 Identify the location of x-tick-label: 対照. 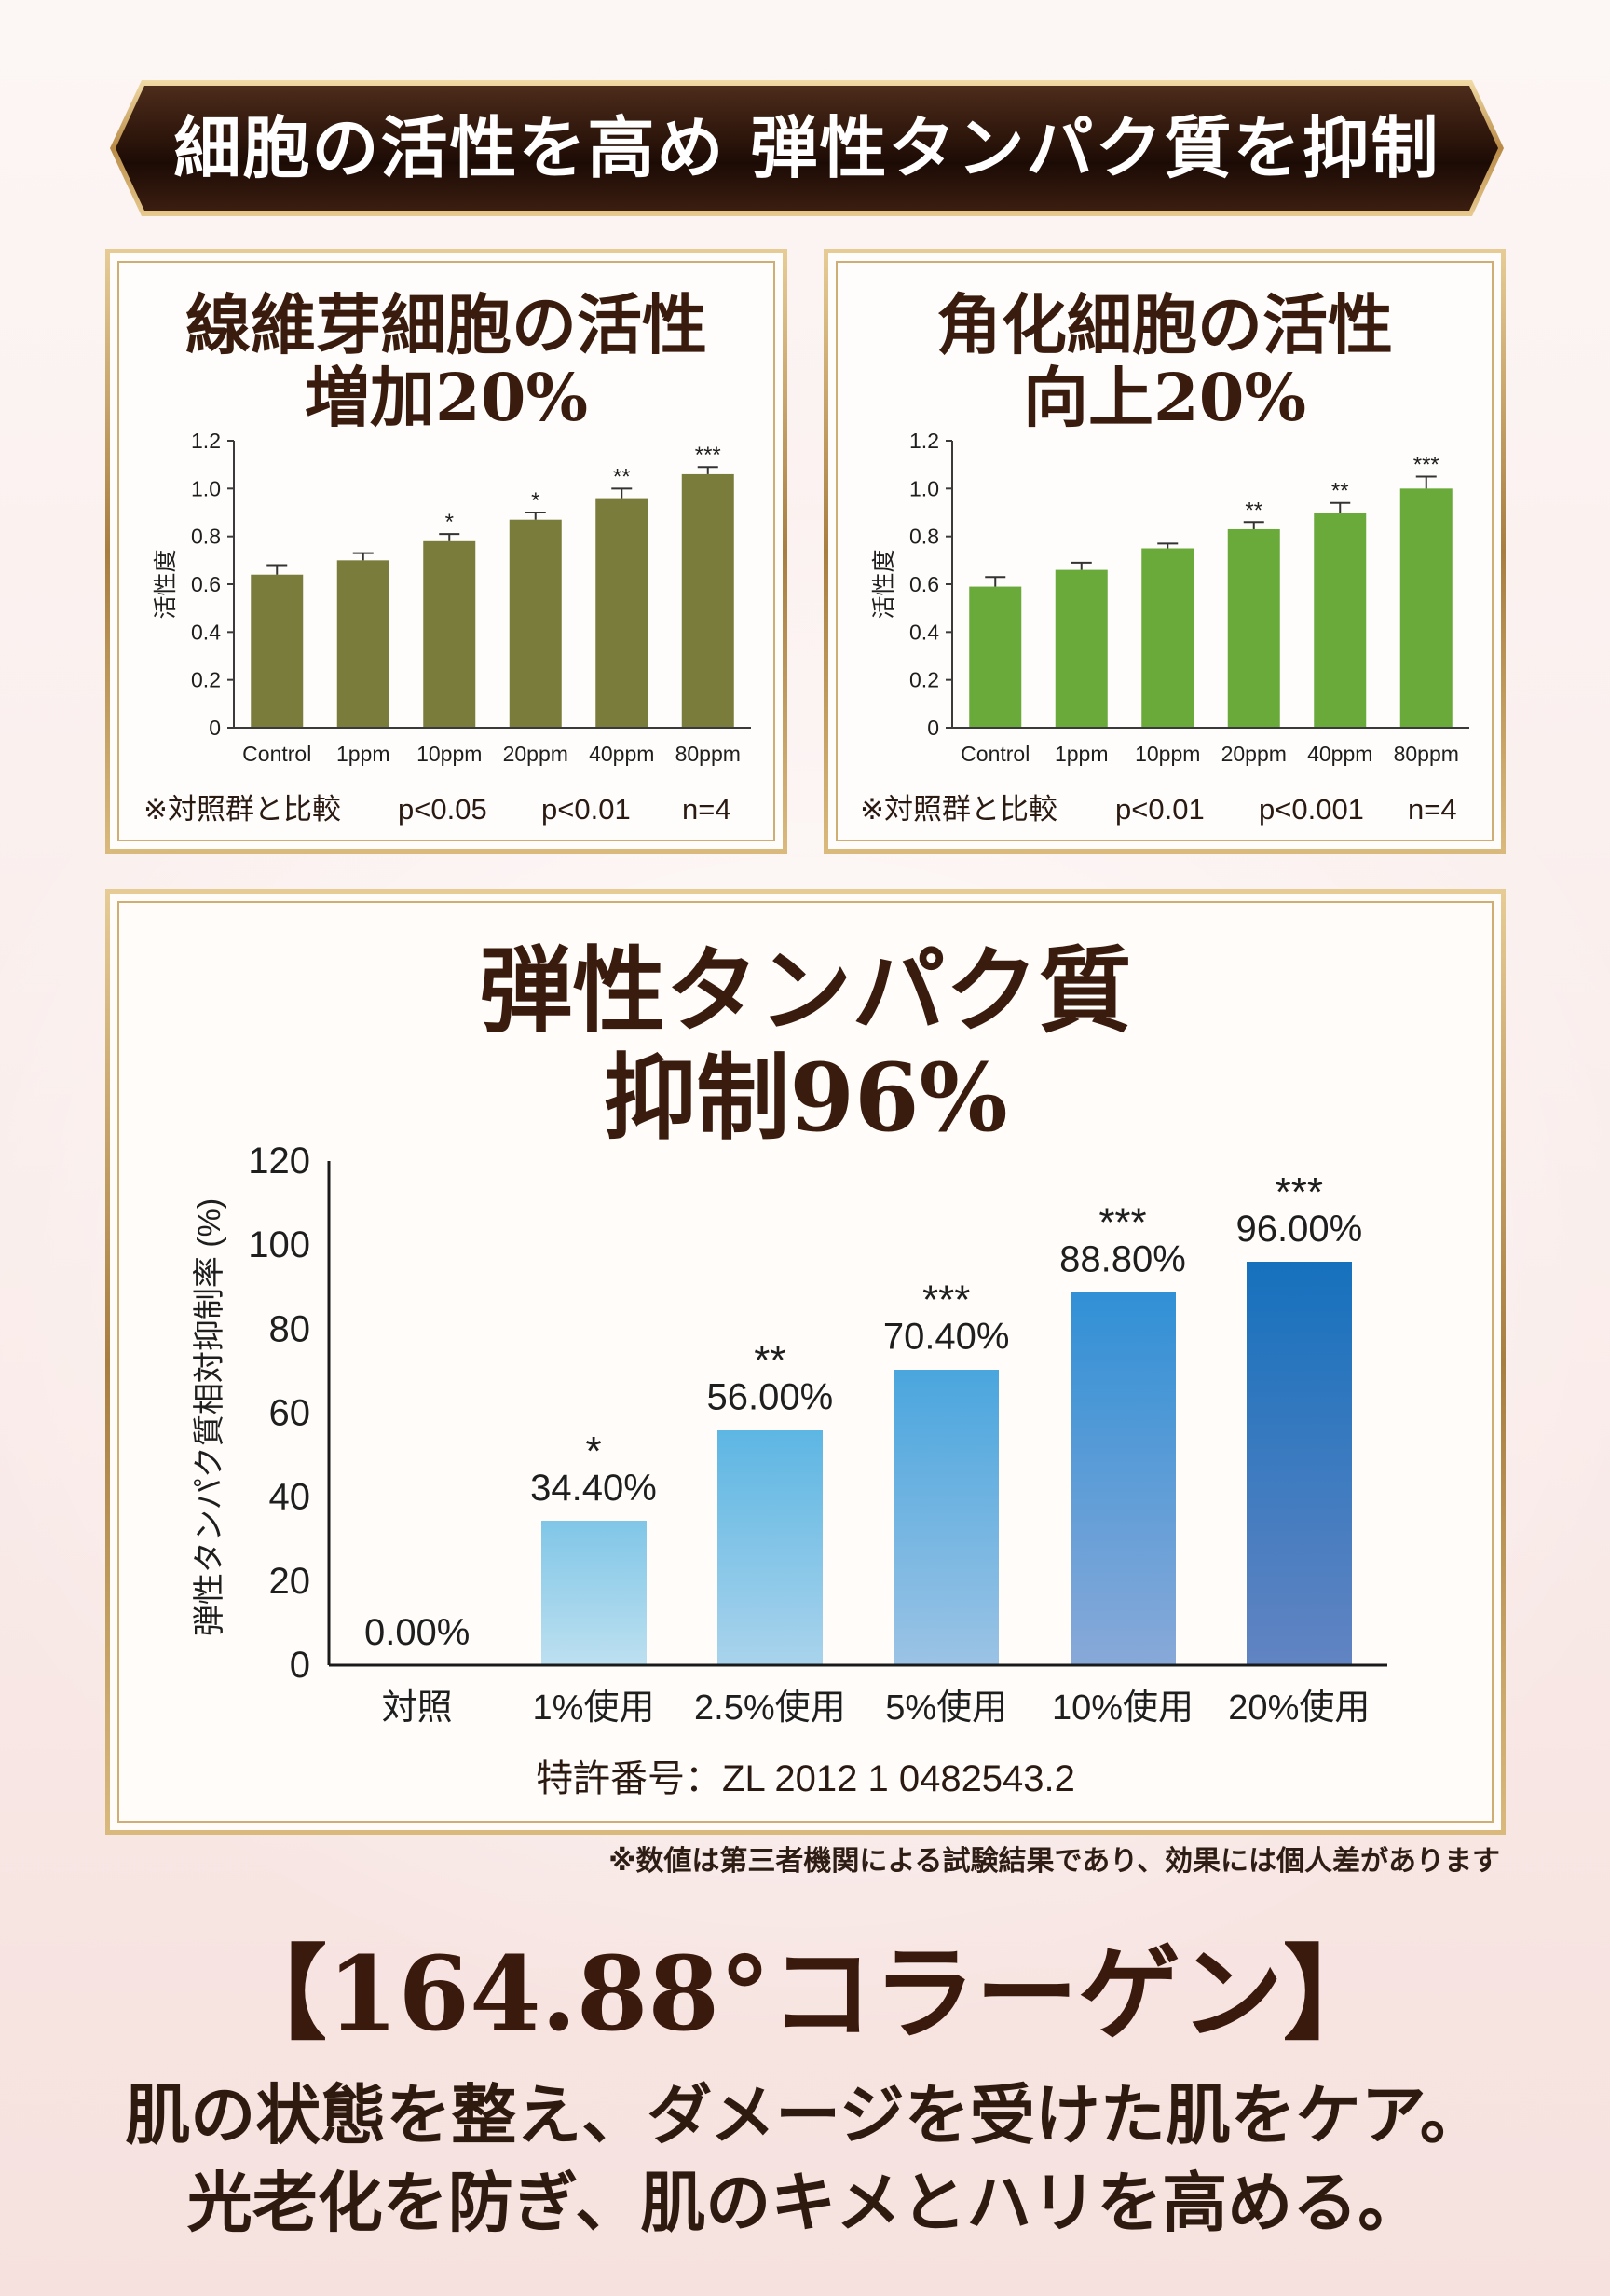
(417, 1708).